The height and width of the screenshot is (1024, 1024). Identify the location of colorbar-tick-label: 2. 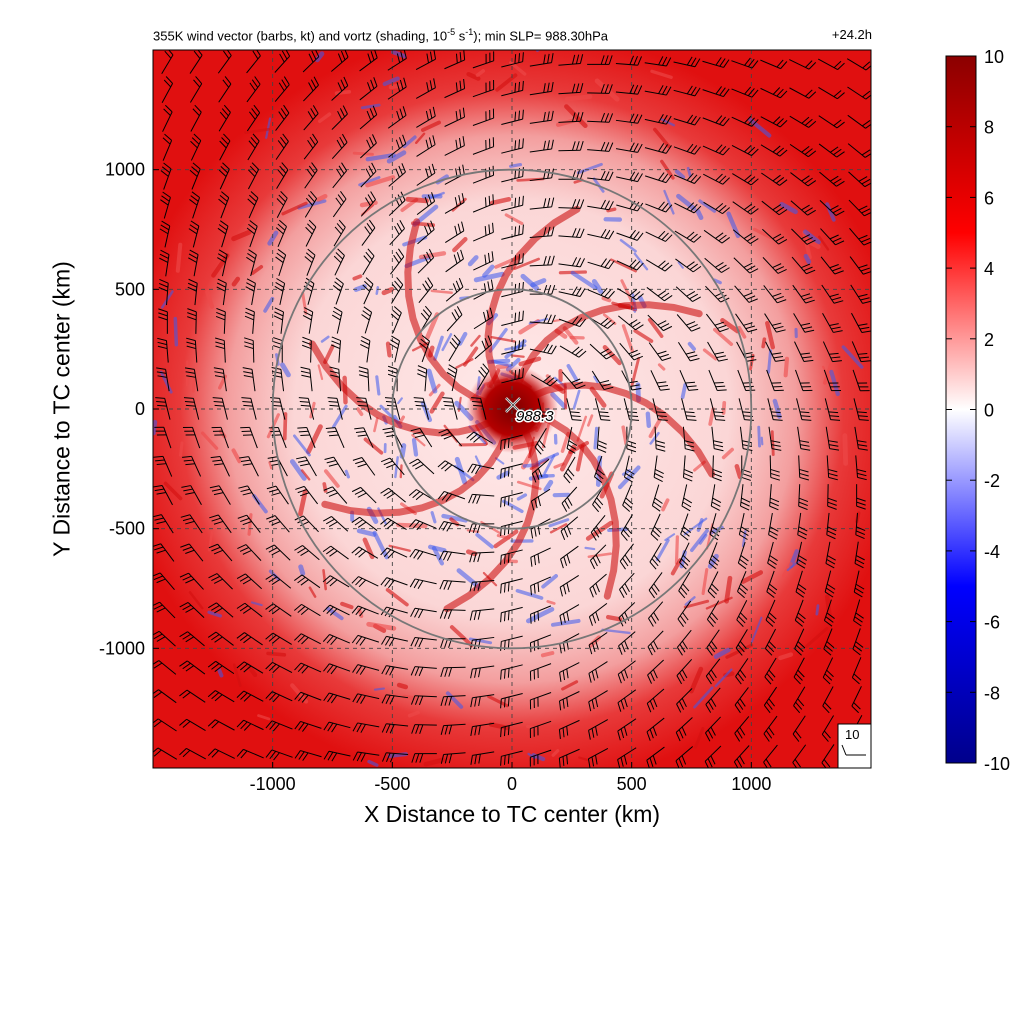
(989, 340).